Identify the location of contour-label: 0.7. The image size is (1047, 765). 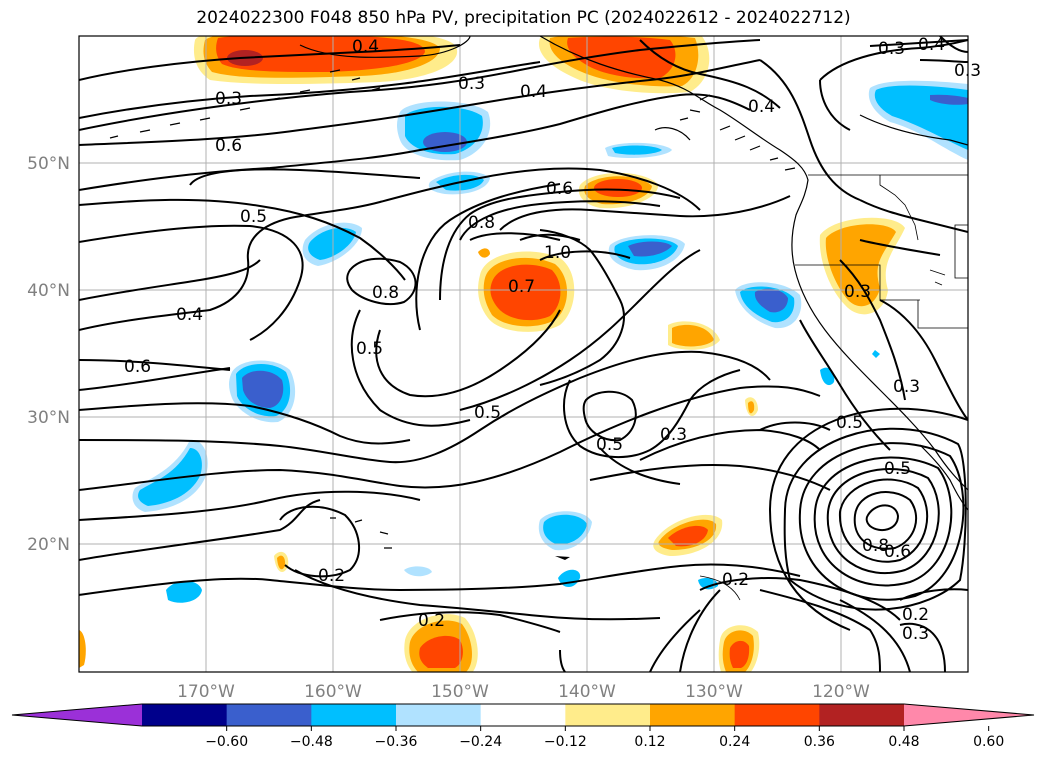
(521, 287).